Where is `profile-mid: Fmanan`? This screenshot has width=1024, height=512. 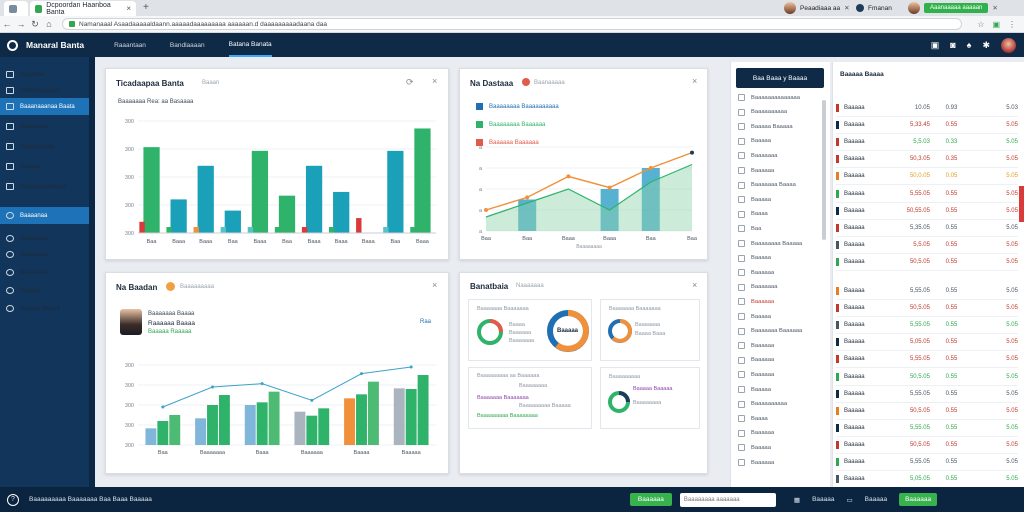
profile-mid: Fmanan is located at coordinates (874, 8).